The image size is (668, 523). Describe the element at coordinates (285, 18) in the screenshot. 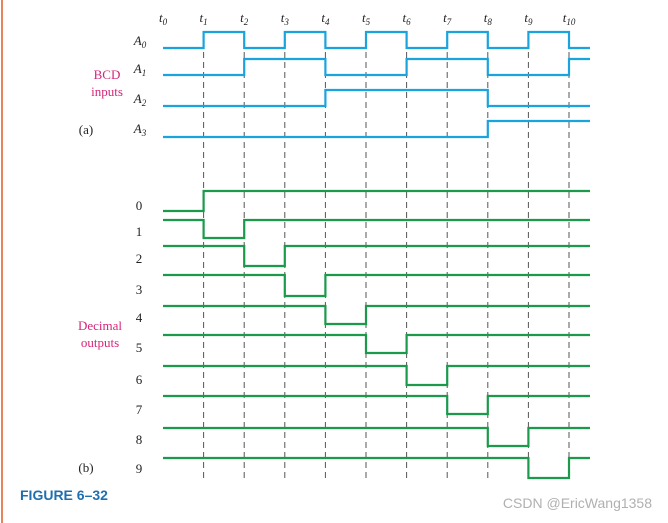

I see `time-label-t3: t3` at that location.